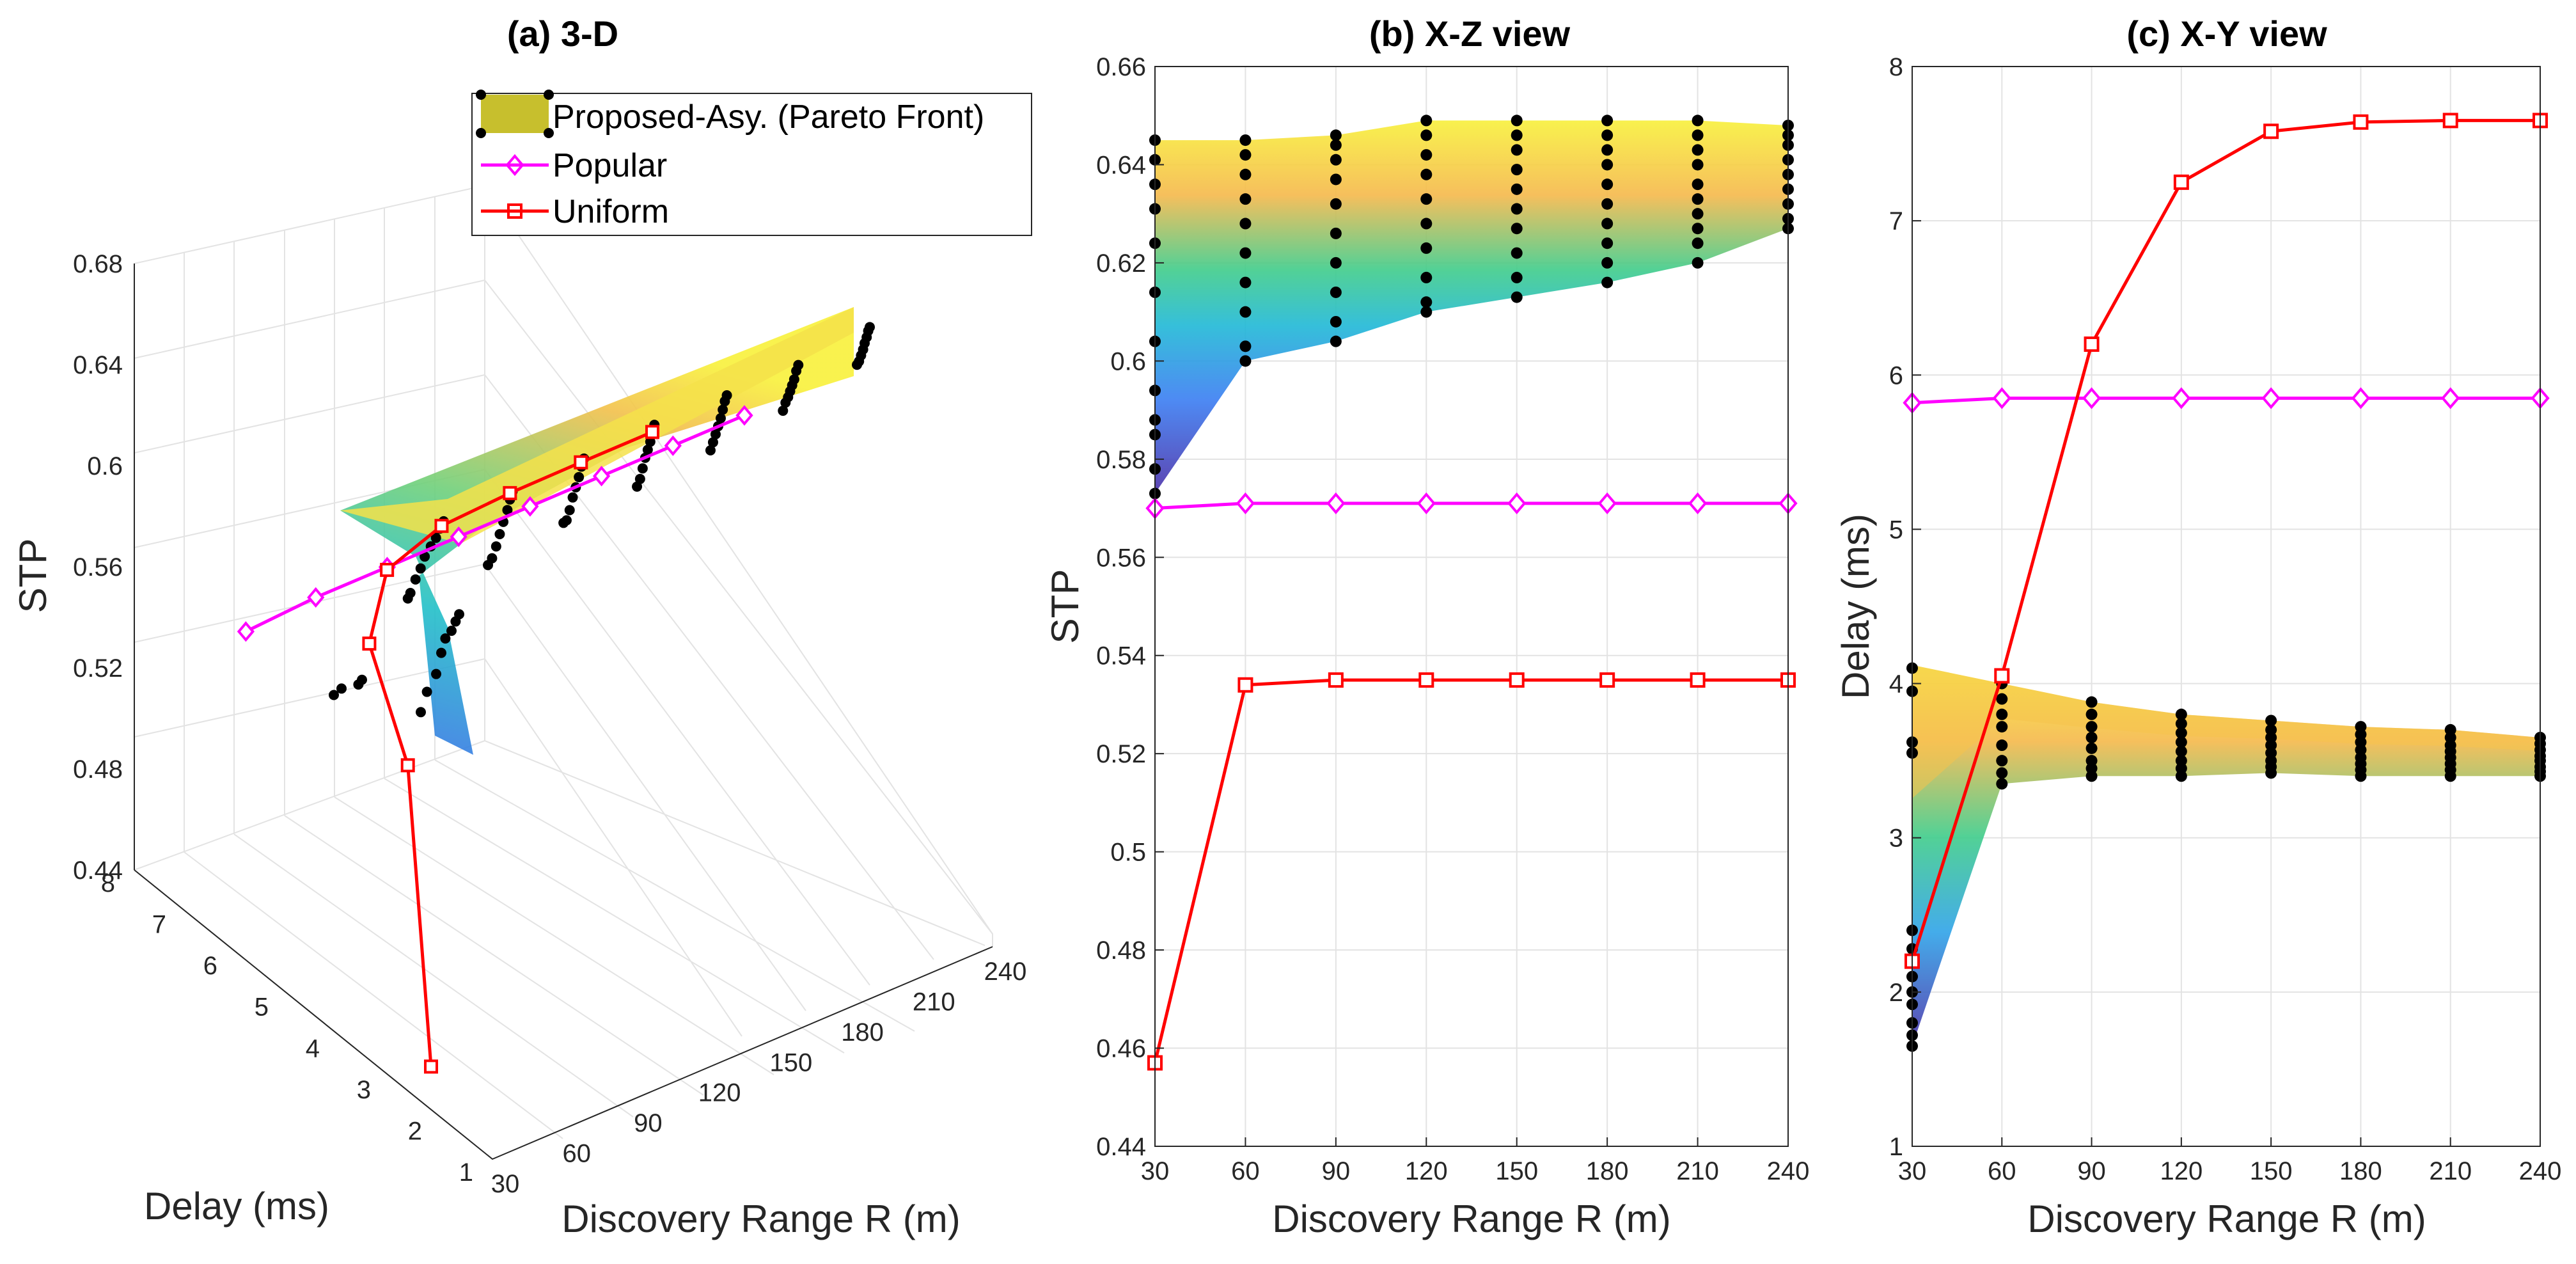 The width and height of the screenshot is (2576, 1264). I want to click on y-tick-label: 0.46, so click(1121, 1049).